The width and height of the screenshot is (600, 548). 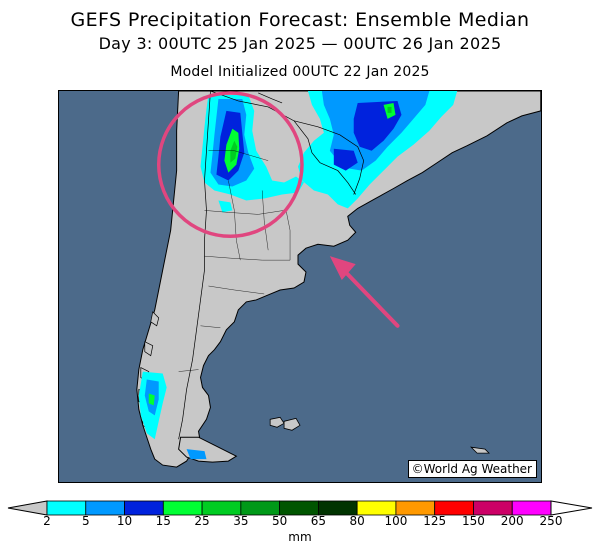 What do you see at coordinates (472, 469) in the screenshot?
I see `credit-label: ©World Ag Weather` at bounding box center [472, 469].